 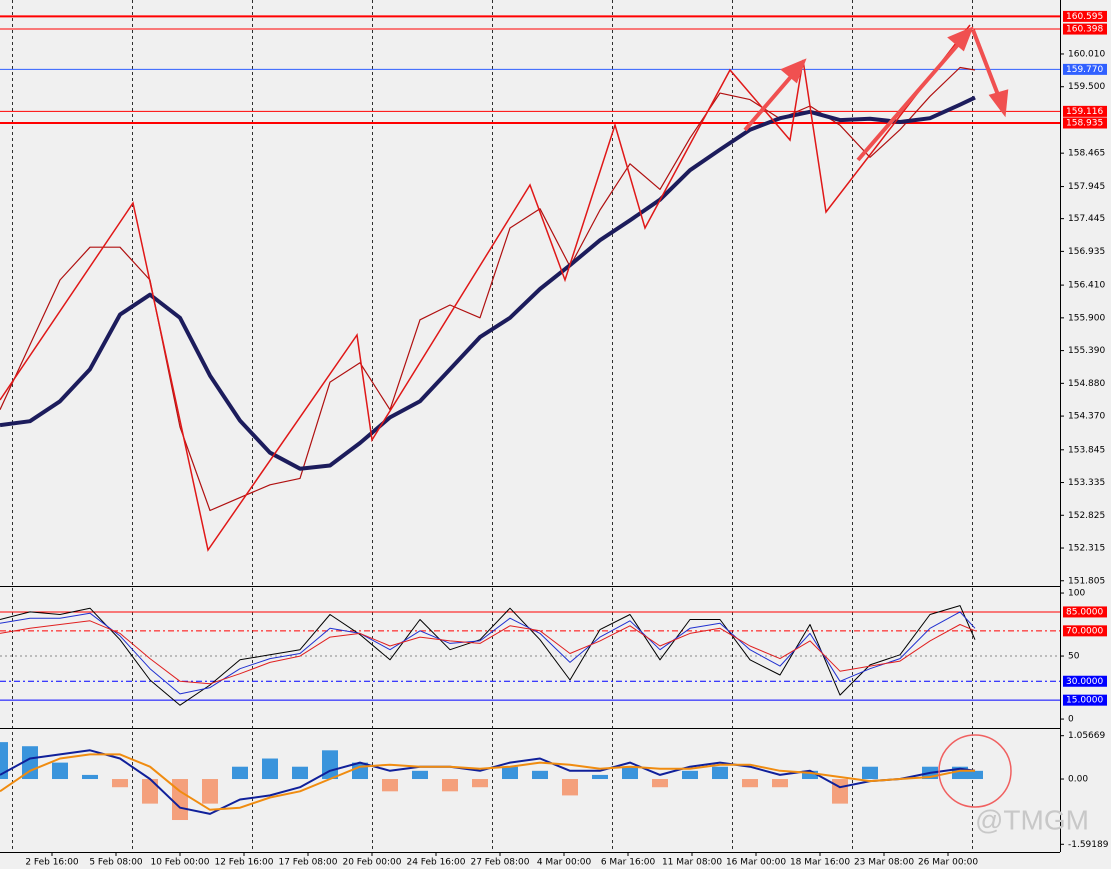 I want to click on y-tick-label: 155.390, so click(x=1086, y=351).